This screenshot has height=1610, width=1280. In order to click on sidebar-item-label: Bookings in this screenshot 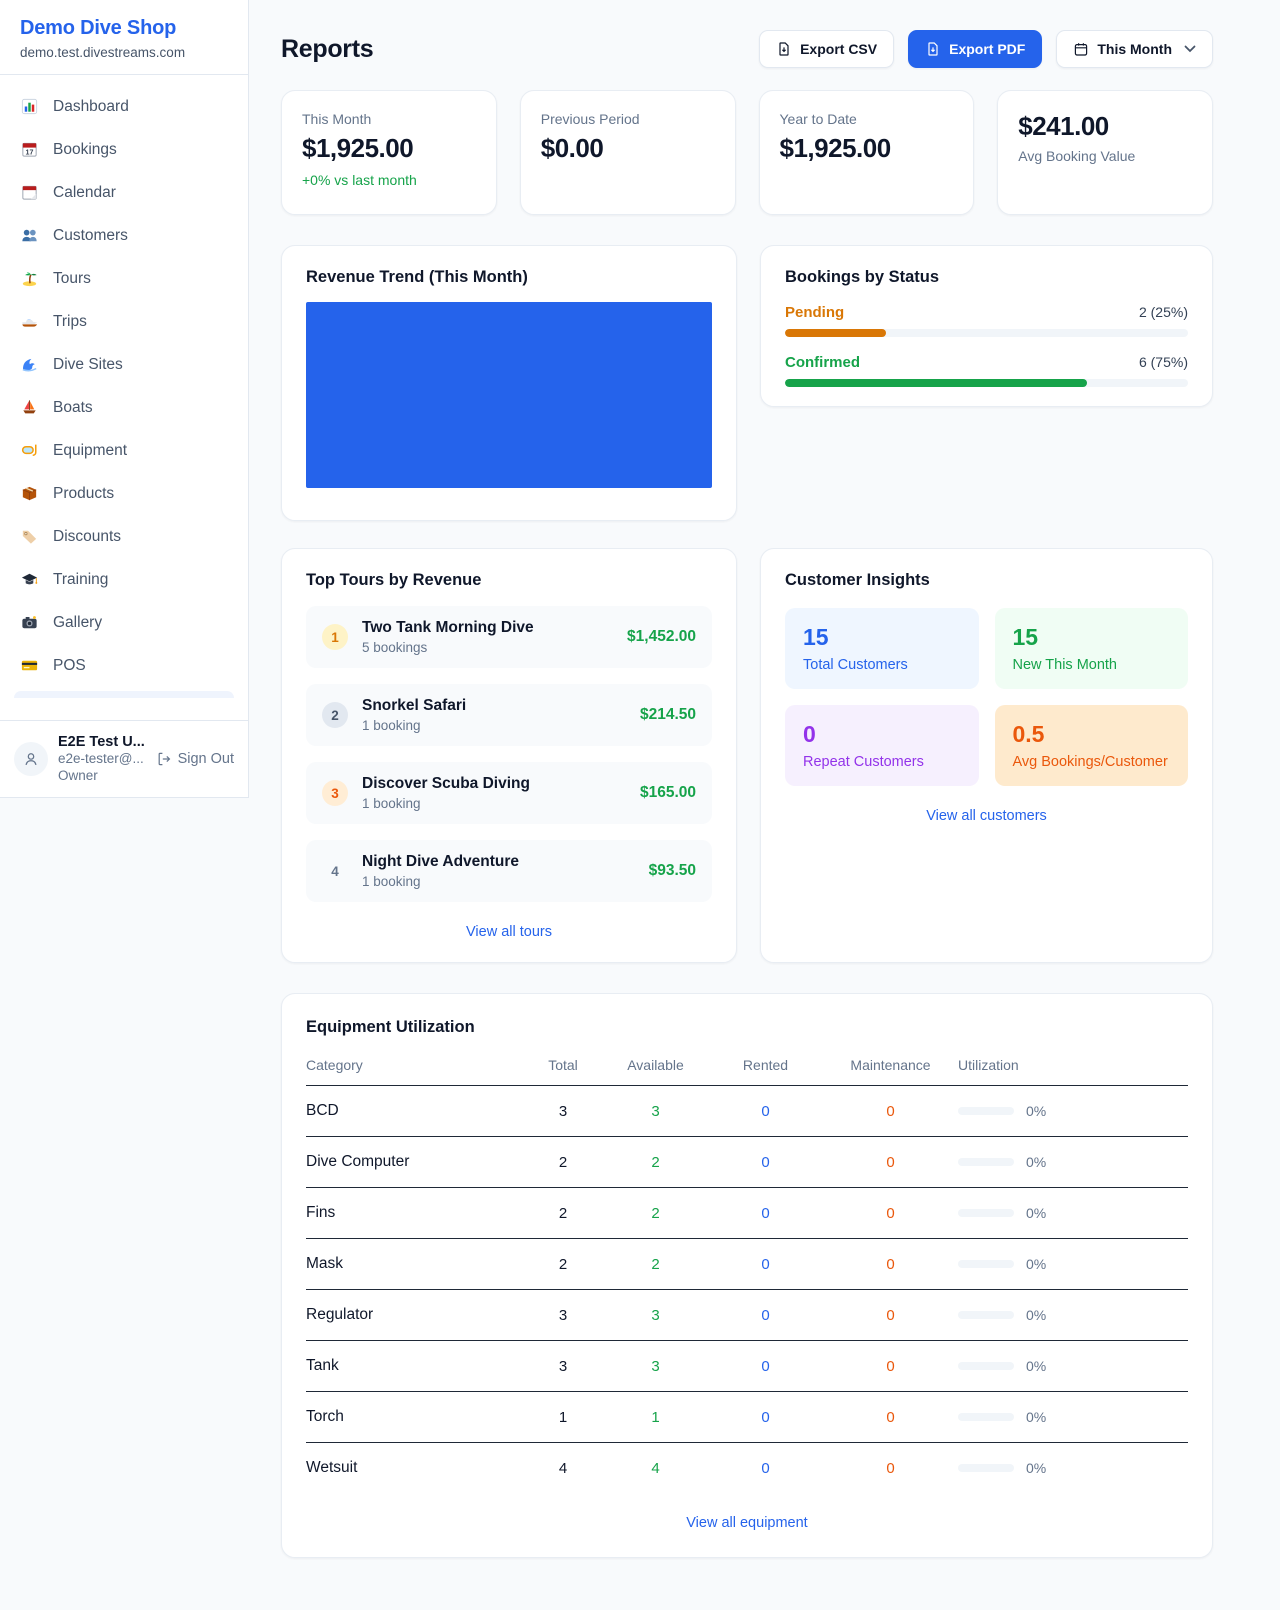, I will do `click(85, 149)`.